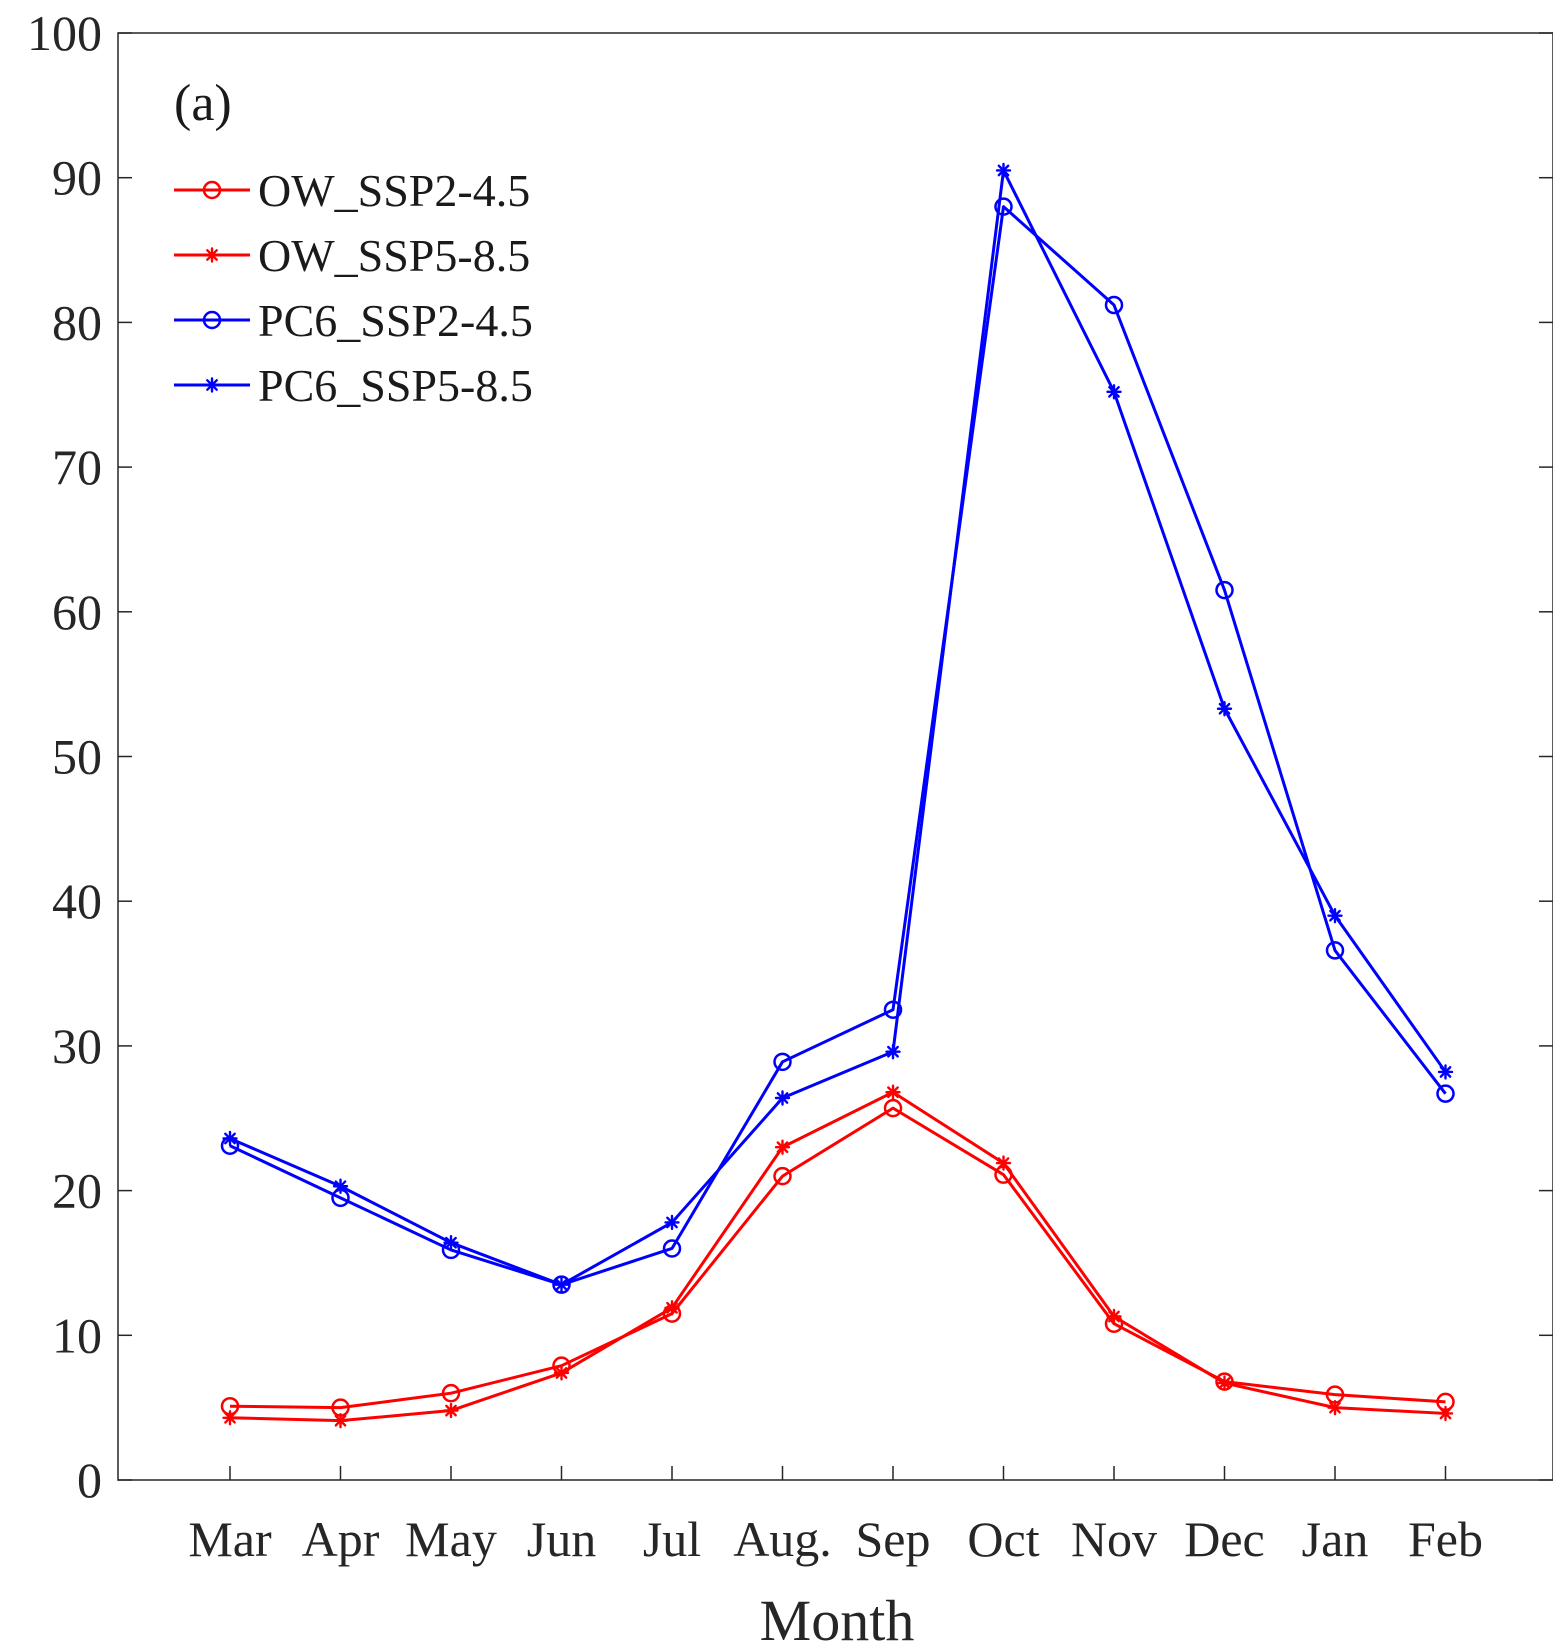 The width and height of the screenshot is (1553, 1652). What do you see at coordinates (394, 190) in the screenshot?
I see `legend-label: OW_SSP2-4.5` at bounding box center [394, 190].